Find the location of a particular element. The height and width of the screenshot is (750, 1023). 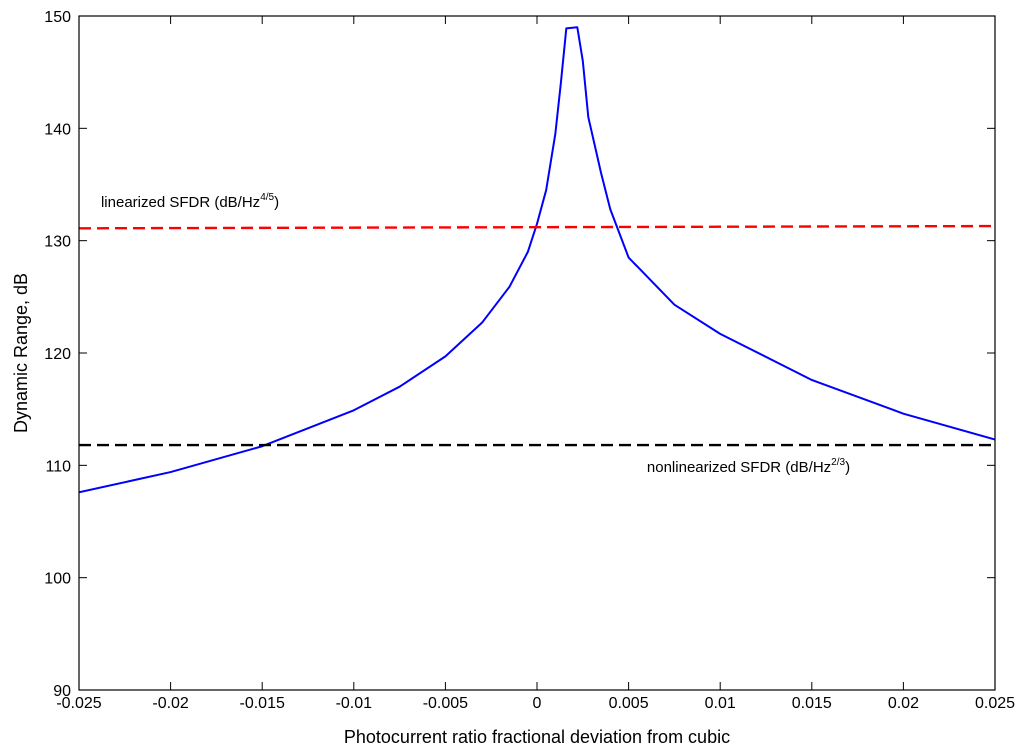

x-tick-label: -0.025 is located at coordinates (78, 703).